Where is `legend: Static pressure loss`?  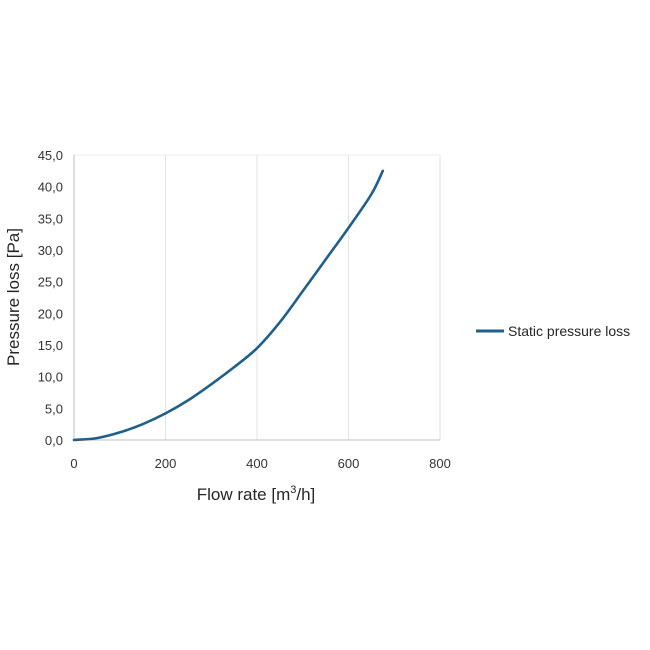
legend: Static pressure loss is located at coordinates (553, 331).